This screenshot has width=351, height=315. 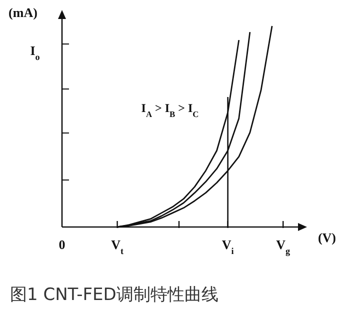 What do you see at coordinates (35, 52) in the screenshot?
I see `text: I$_{o}$` at bounding box center [35, 52].